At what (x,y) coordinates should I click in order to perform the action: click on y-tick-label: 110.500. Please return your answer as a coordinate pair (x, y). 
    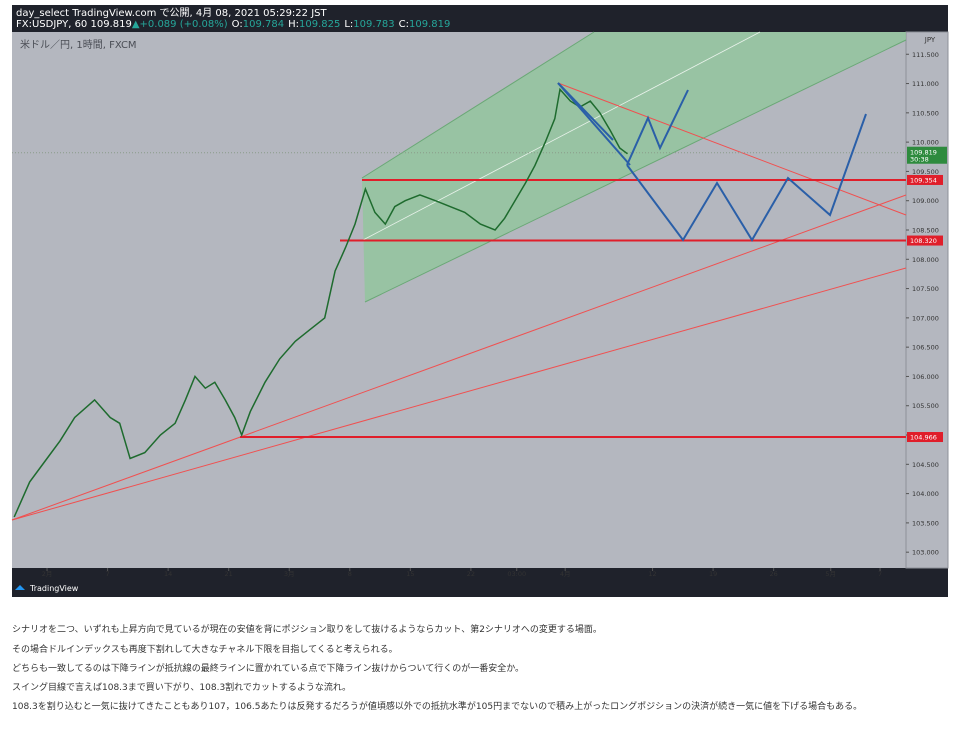
    Looking at the image, I should click on (925, 113).